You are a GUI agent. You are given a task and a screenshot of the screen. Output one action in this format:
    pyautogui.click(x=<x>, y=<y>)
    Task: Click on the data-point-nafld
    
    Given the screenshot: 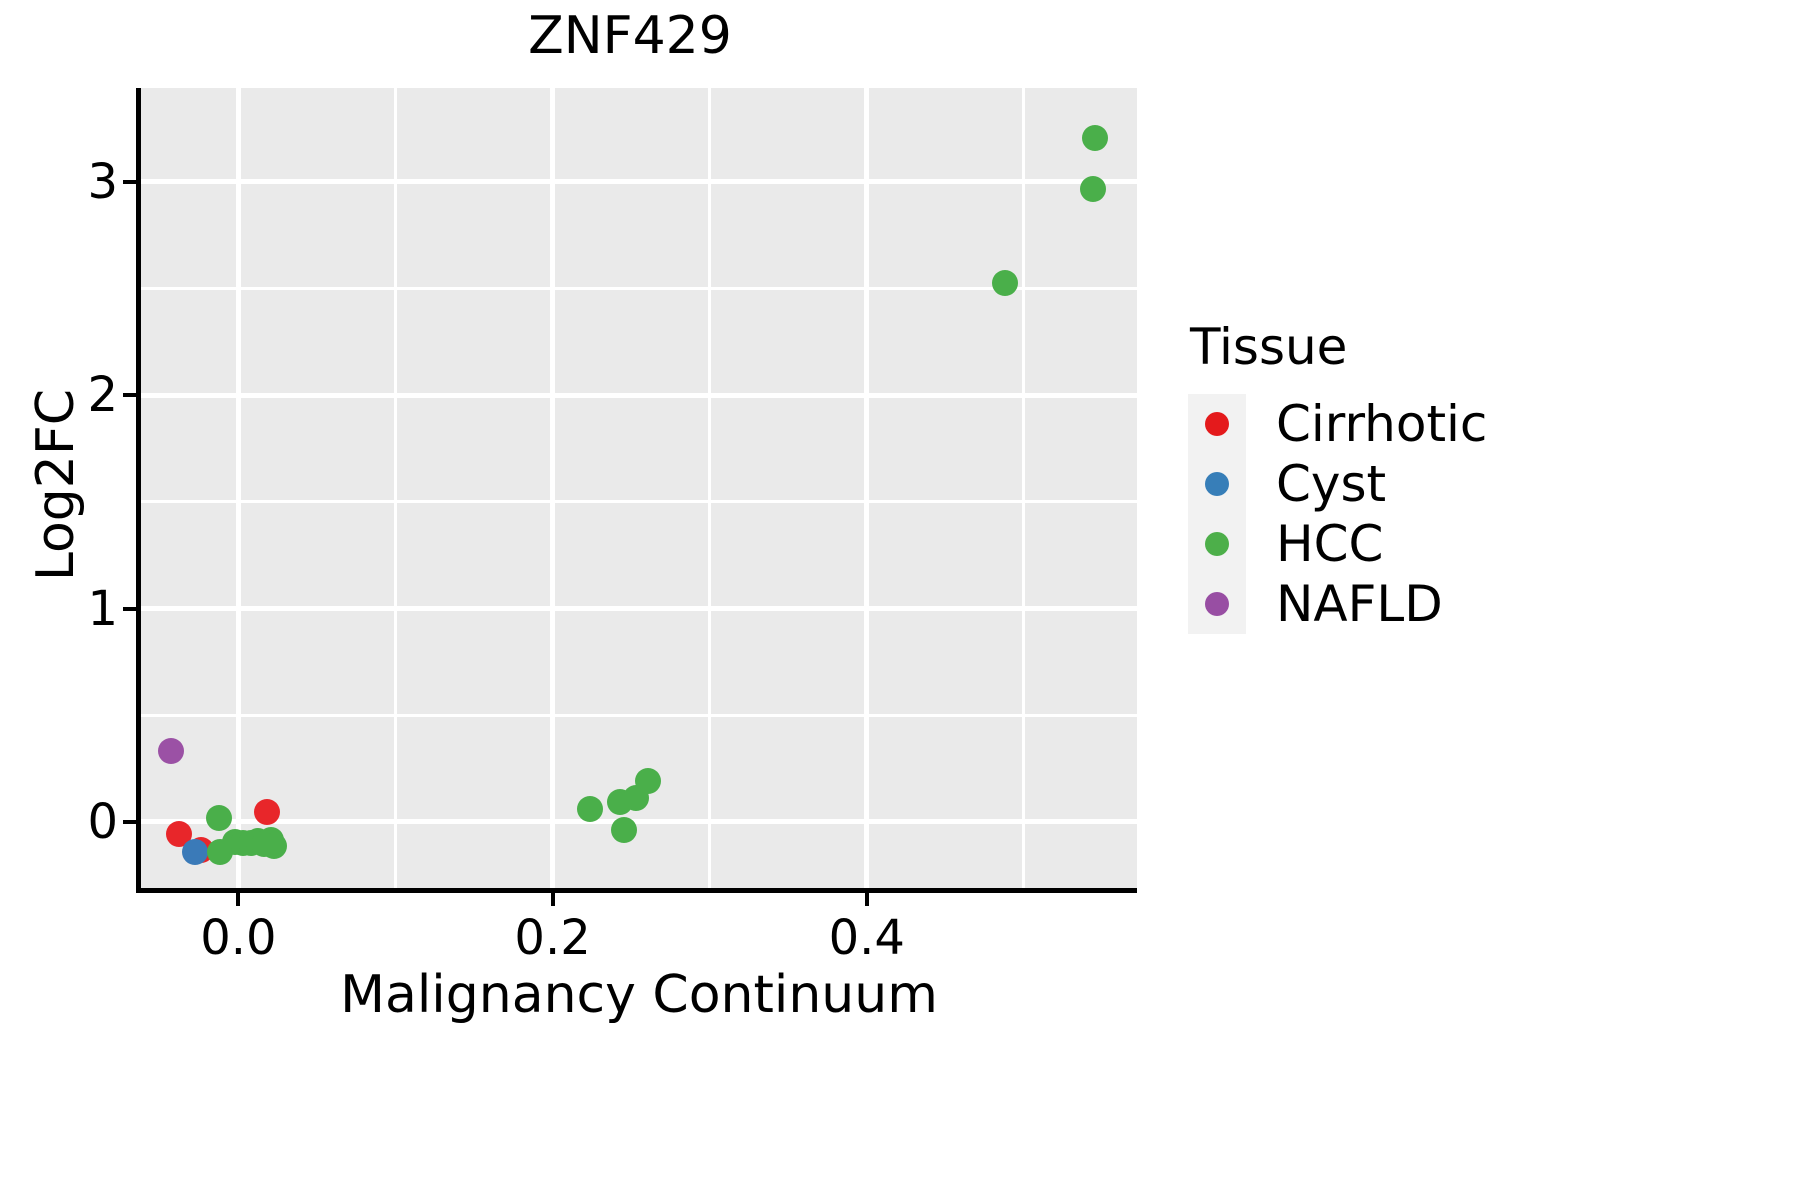 What is the action you would take?
    pyautogui.click(x=170, y=751)
    